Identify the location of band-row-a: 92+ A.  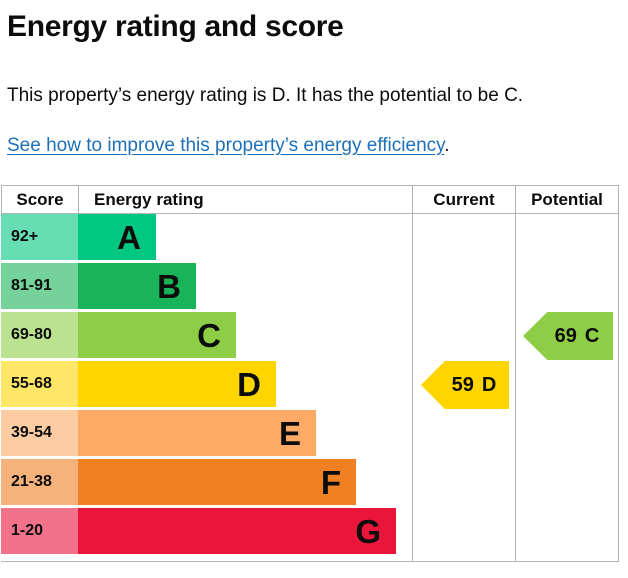
(309, 237).